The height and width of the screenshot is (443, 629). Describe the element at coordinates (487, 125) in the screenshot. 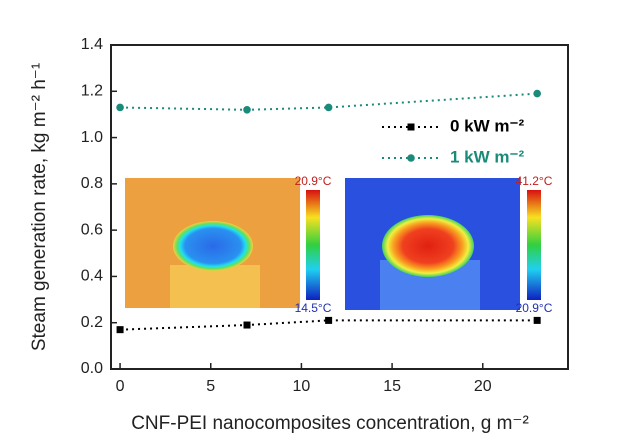

I see `legend-label: 0 kW m⁻²` at that location.